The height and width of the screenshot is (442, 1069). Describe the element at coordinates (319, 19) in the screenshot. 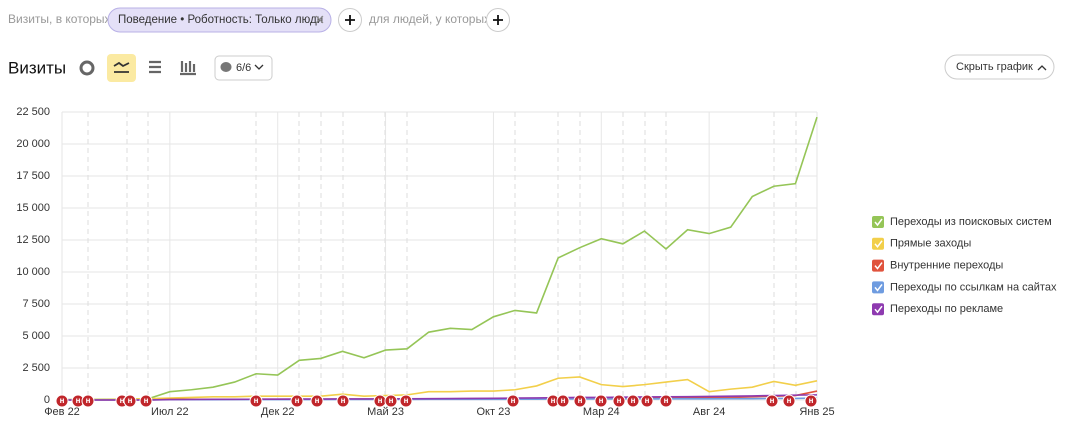

I see `chip-close` at that location.